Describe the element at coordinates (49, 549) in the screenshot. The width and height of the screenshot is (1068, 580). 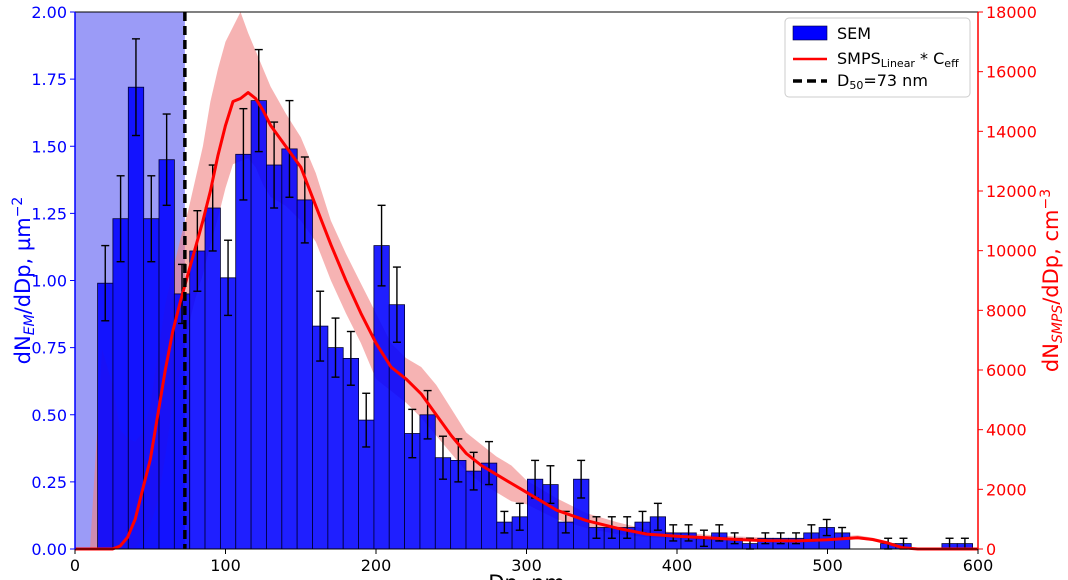
I see `left-tick-label: 0.00` at that location.